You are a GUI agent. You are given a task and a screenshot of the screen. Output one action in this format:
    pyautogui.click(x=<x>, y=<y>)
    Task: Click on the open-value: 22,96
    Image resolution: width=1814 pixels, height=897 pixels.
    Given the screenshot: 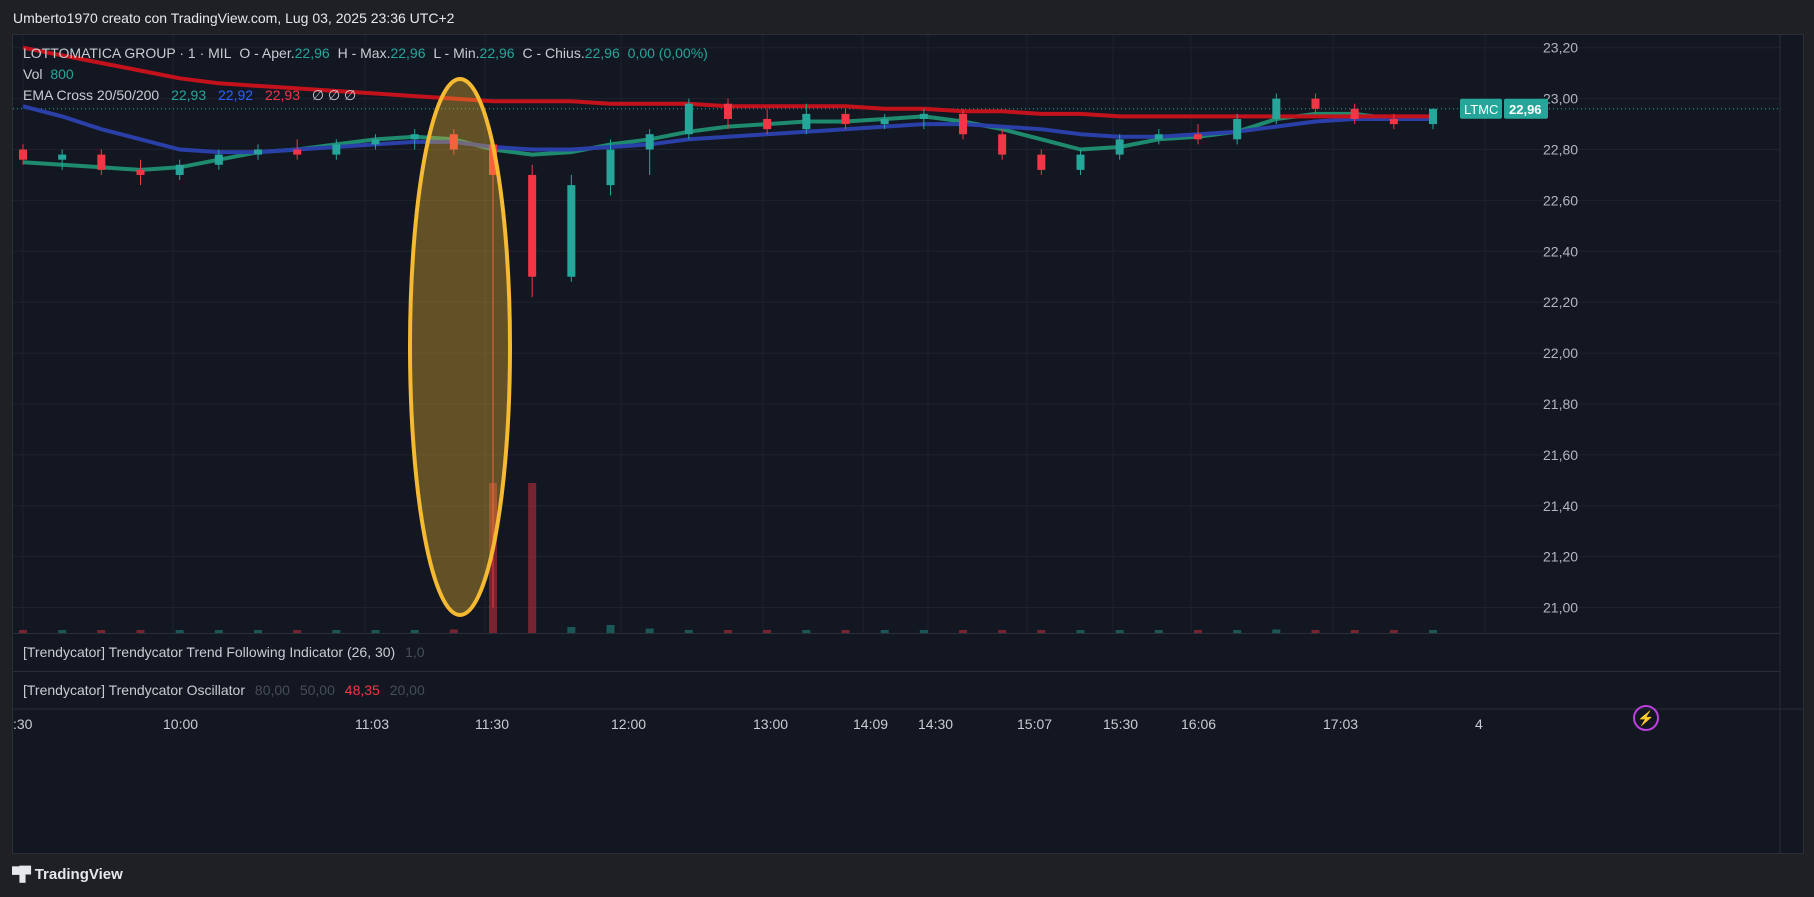 What is the action you would take?
    pyautogui.click(x=312, y=53)
    